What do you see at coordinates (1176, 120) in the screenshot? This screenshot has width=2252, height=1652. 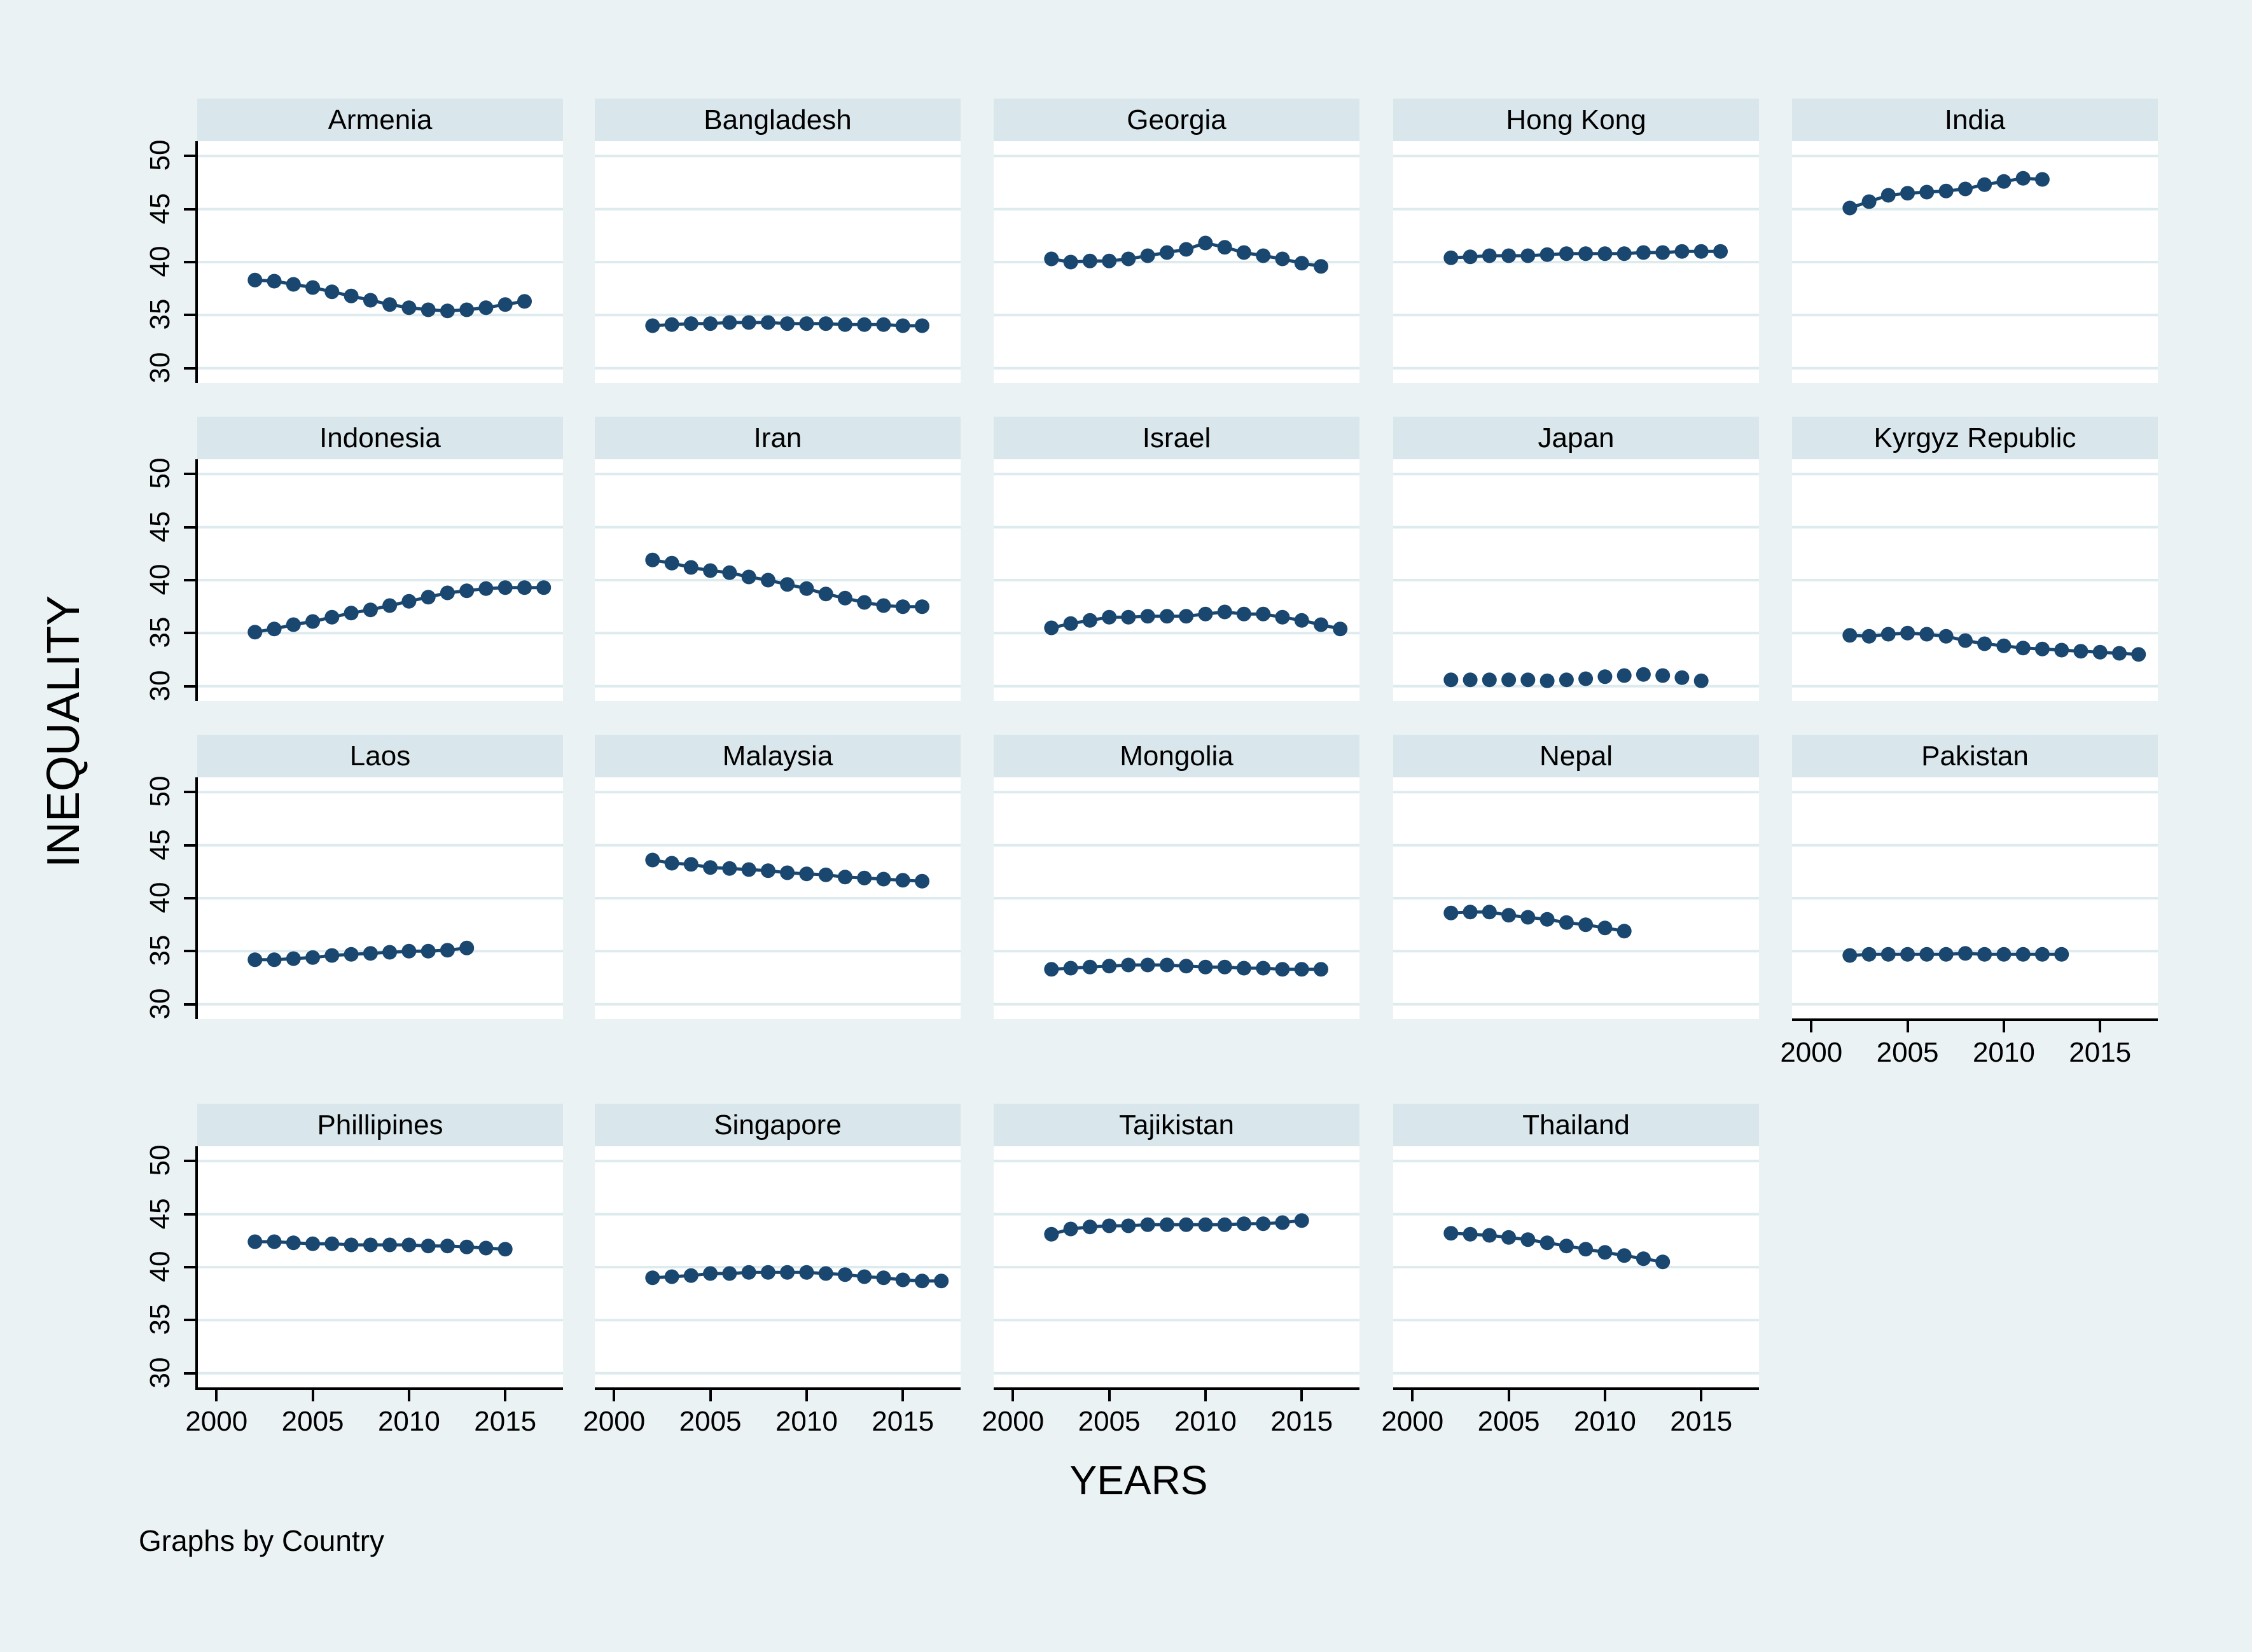 I see `panel-title: Georgia` at bounding box center [1176, 120].